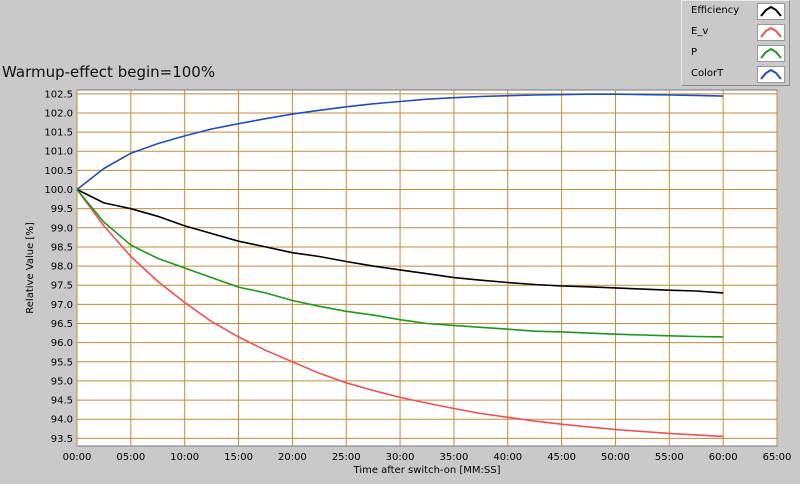 The image size is (800, 484). Describe the element at coordinates (715, 10) in the screenshot. I see `legend-label: Efficiency` at that location.